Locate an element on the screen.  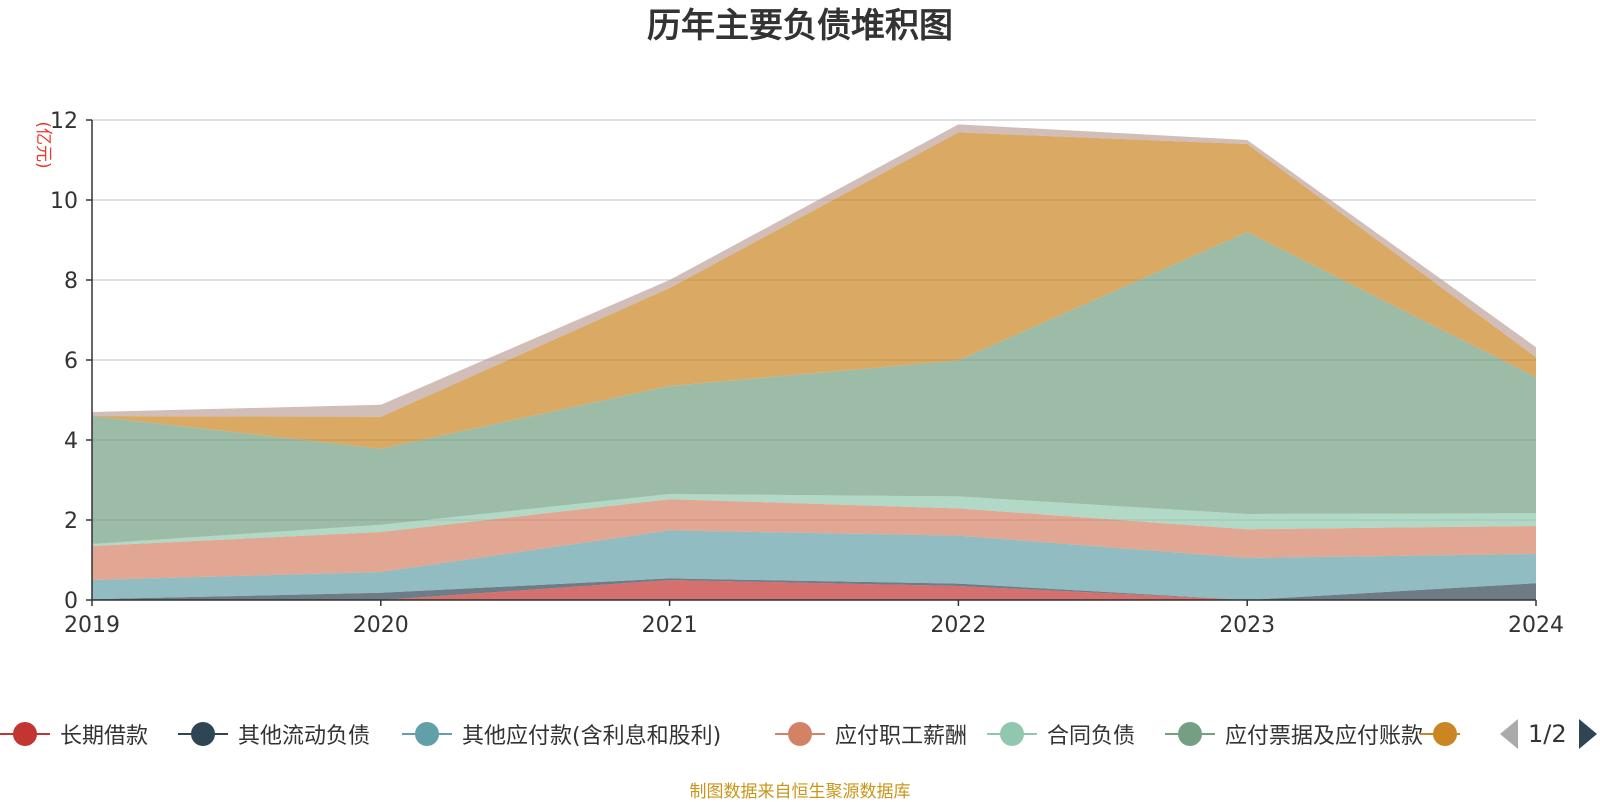
legend-item-3: 应付职工薪酬 is located at coordinates (871, 734).